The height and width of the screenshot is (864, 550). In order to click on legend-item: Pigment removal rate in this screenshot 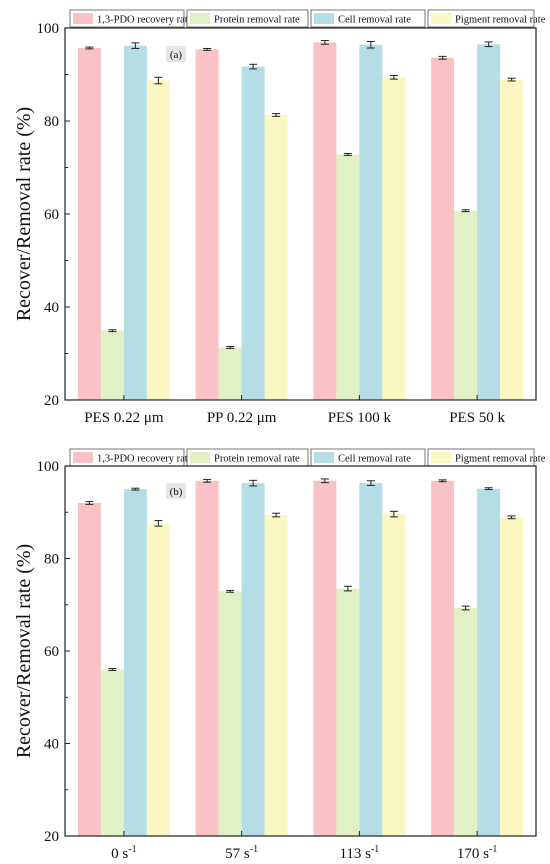, I will do `click(486, 457)`.